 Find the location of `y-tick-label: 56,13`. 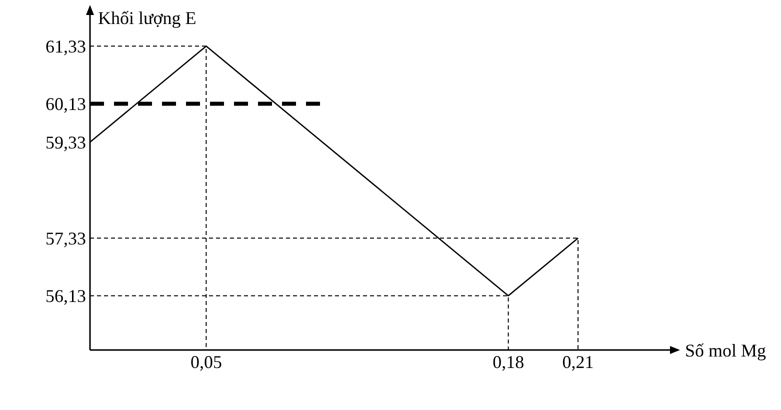

y-tick-label: 56,13 is located at coordinates (66, 296).